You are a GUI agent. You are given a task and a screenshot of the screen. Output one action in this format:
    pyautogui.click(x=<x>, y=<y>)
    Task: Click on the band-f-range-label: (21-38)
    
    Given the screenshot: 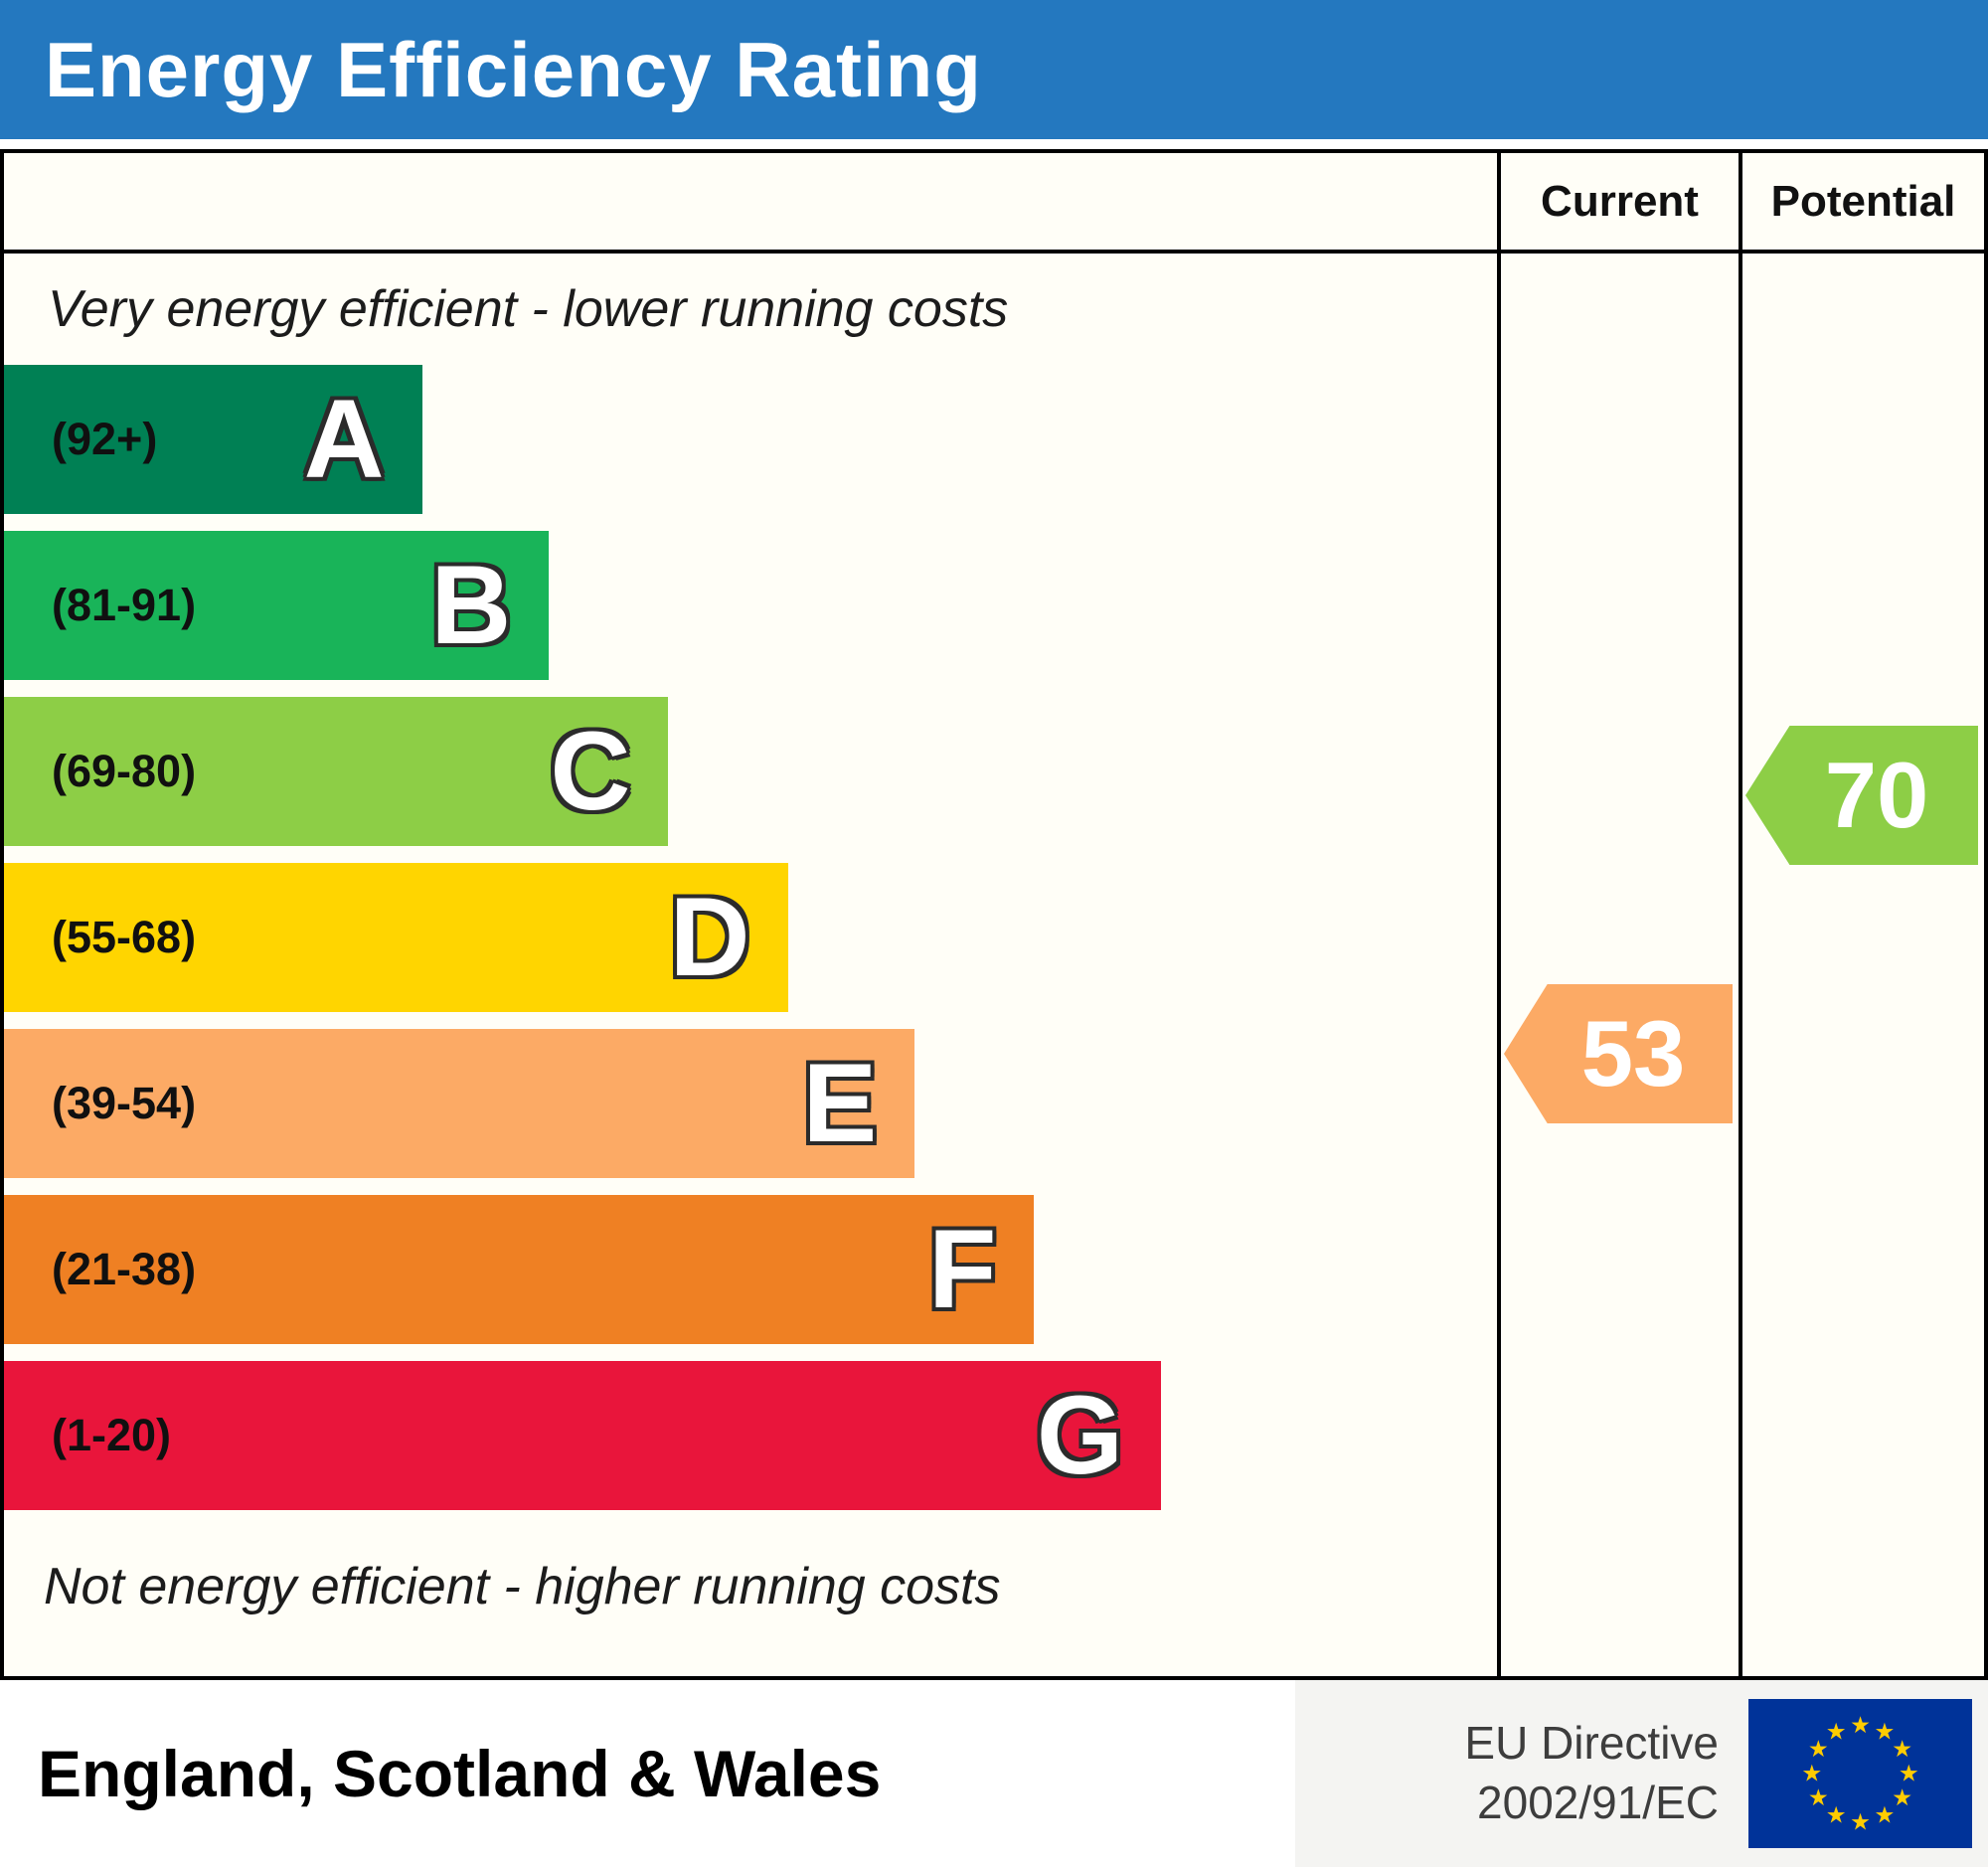 What is the action you would take?
    pyautogui.click(x=124, y=1269)
    